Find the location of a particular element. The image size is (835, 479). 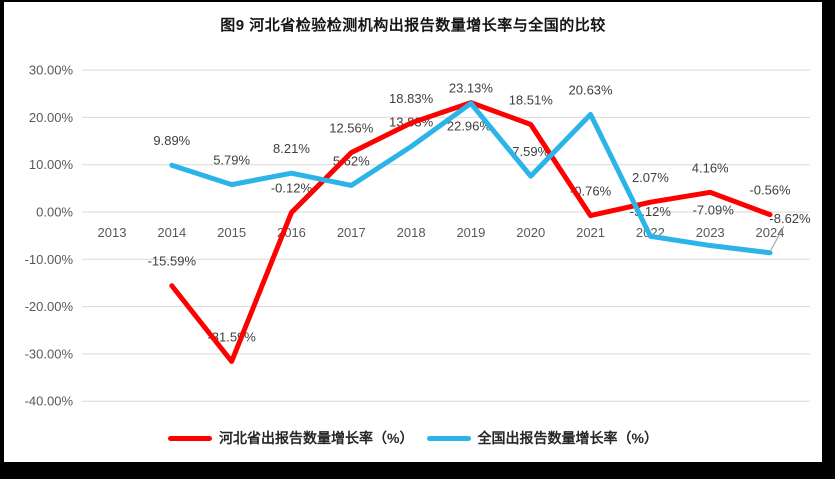

data-label-national: 9.89% is located at coordinates (171, 140).